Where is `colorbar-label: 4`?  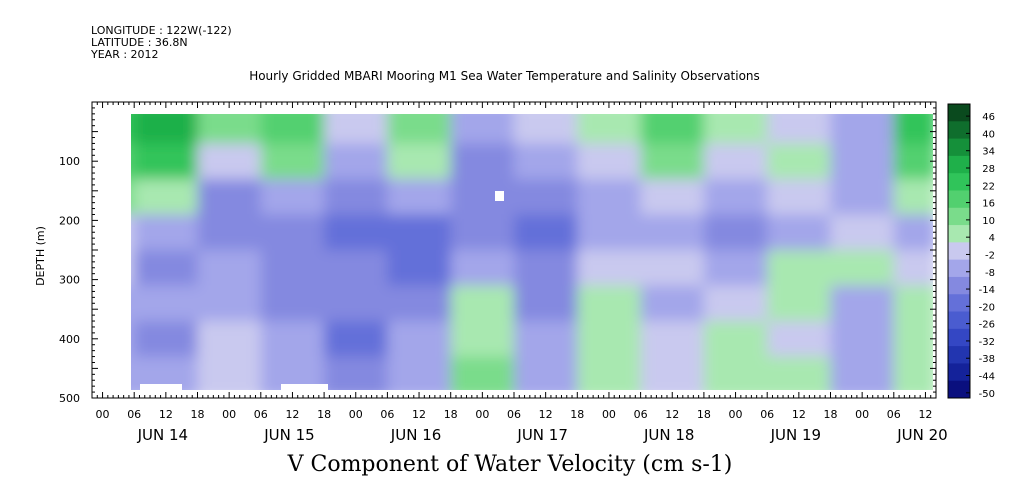 colorbar-label: 4 is located at coordinates (992, 238).